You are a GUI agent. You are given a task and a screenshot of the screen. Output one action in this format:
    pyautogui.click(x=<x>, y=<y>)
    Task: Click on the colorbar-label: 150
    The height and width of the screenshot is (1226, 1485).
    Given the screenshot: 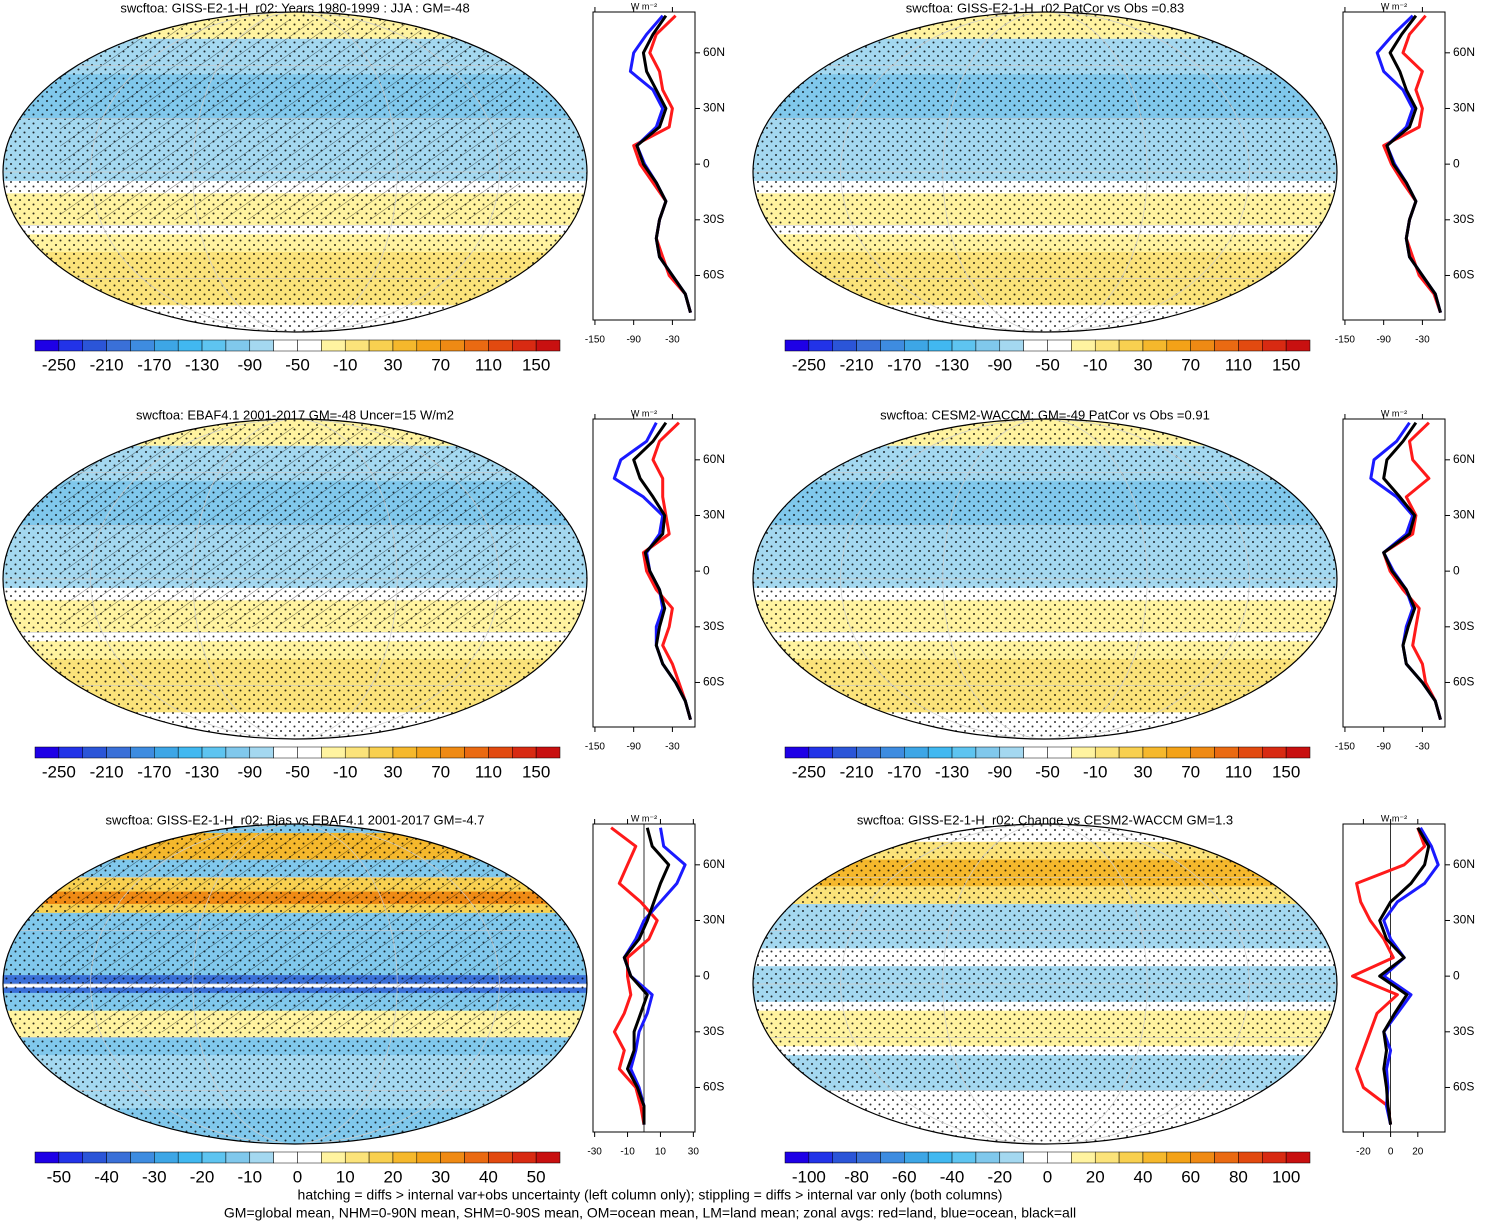 What is the action you would take?
    pyautogui.click(x=1286, y=771)
    